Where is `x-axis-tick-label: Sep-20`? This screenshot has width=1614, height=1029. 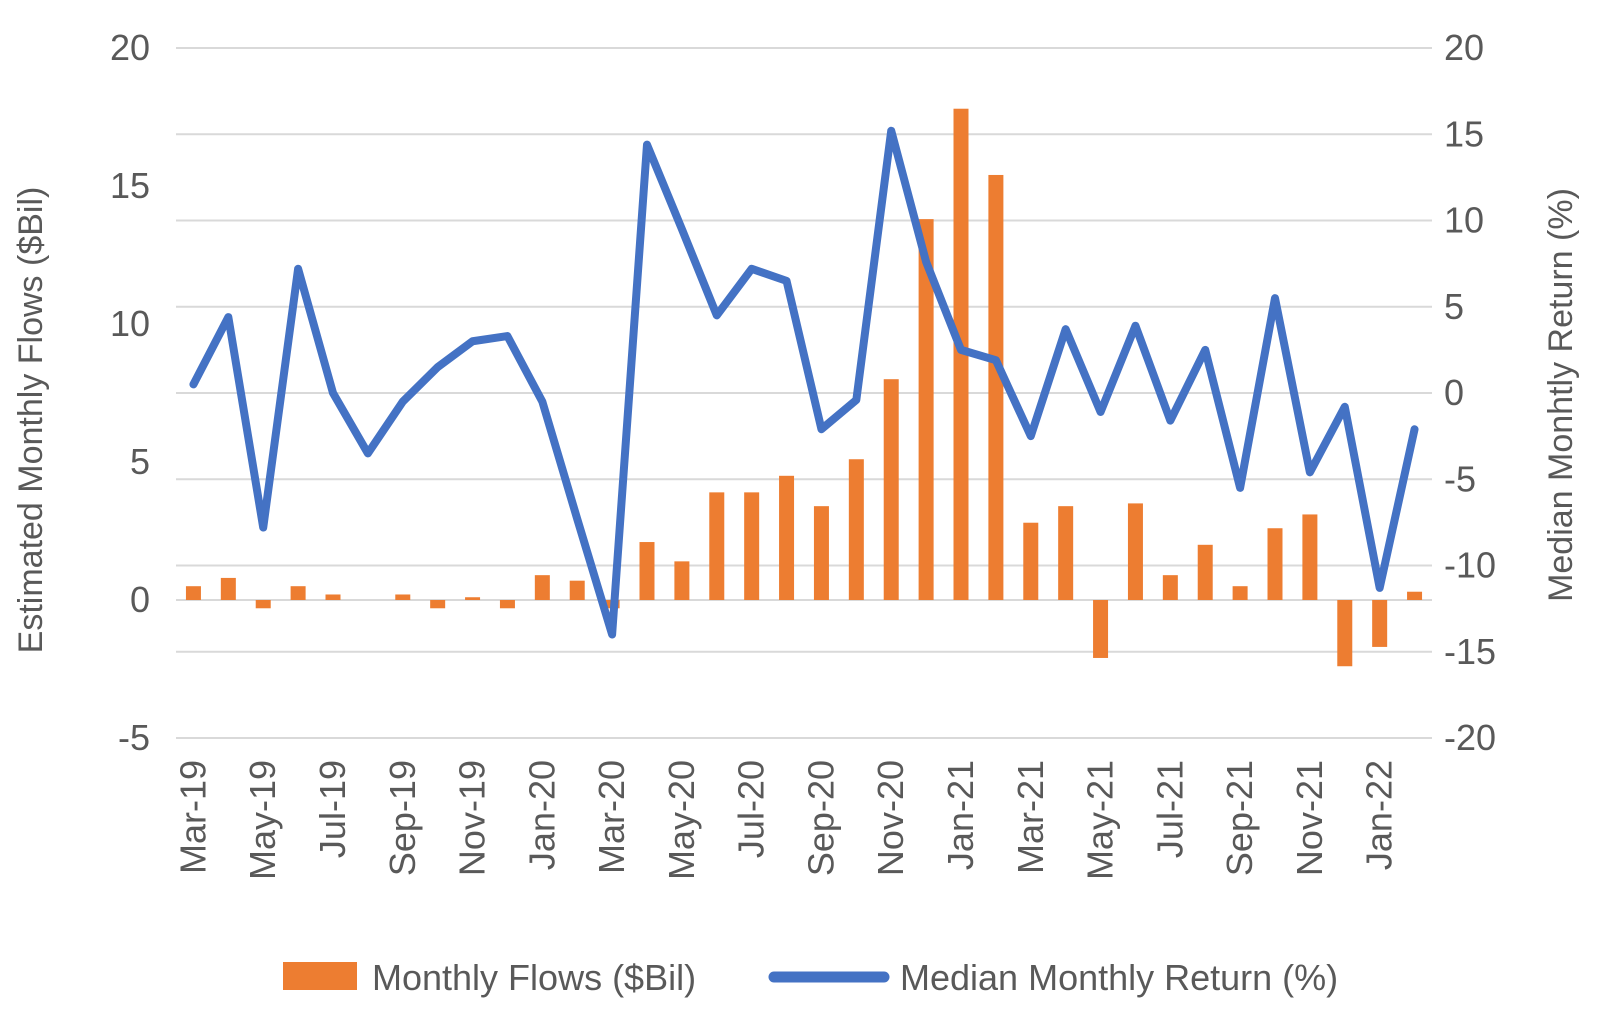
x-axis-tick-label: Sep-20 is located at coordinates (820, 818).